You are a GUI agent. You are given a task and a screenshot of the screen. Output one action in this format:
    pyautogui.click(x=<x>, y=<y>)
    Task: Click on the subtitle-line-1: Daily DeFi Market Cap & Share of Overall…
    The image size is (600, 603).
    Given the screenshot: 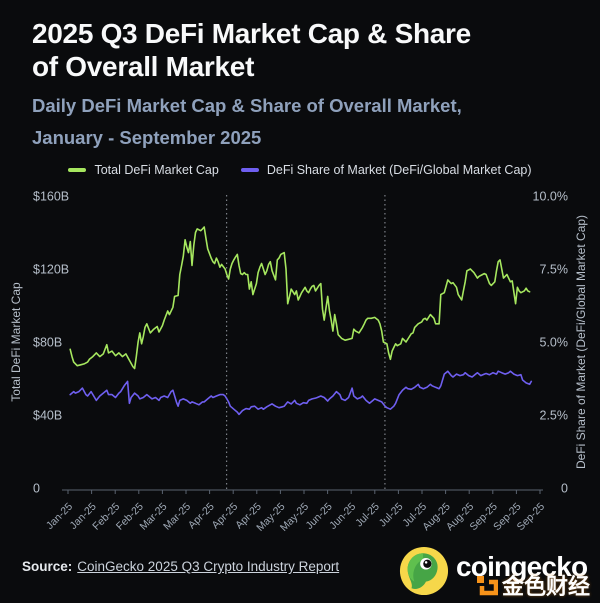 What is the action you would take?
    pyautogui.click(x=247, y=105)
    